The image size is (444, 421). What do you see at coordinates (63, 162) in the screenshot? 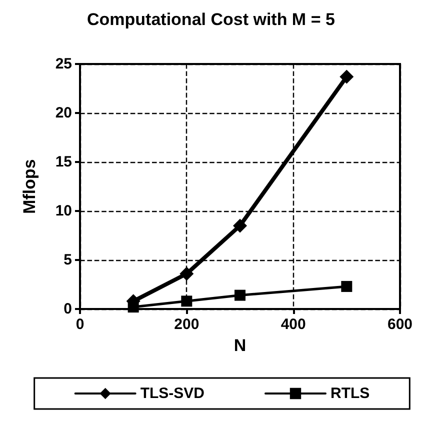
I see `y-tick-label: 15` at bounding box center [63, 162].